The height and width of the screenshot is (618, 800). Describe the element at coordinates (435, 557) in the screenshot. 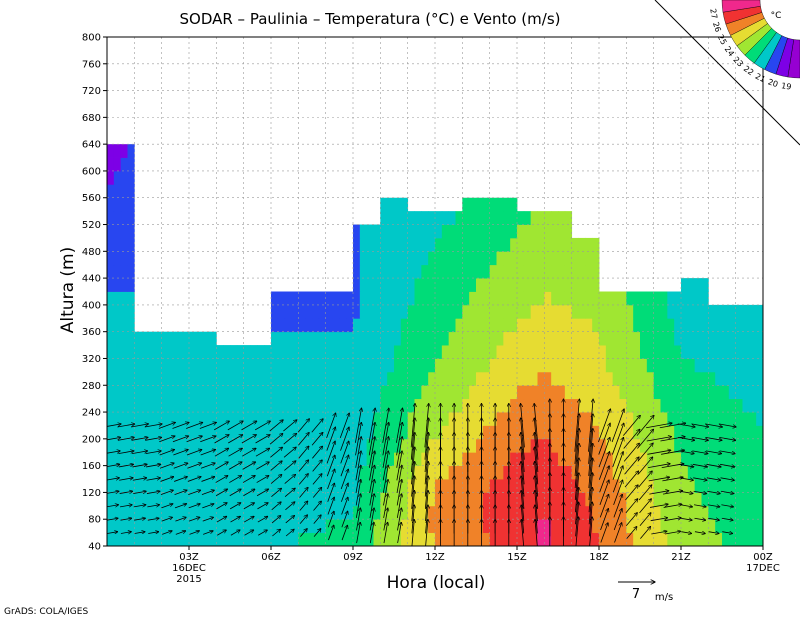

I see `x-tick-label: 12Z` at that location.